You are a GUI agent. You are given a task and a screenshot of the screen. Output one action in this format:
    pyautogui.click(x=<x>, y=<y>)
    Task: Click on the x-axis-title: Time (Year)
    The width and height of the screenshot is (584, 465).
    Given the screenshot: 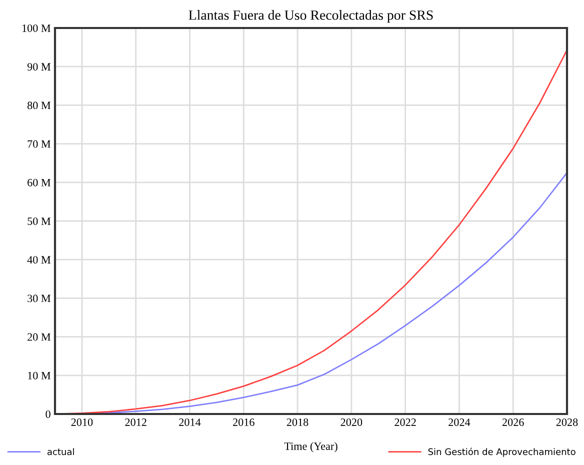 What is the action you would take?
    pyautogui.click(x=311, y=447)
    